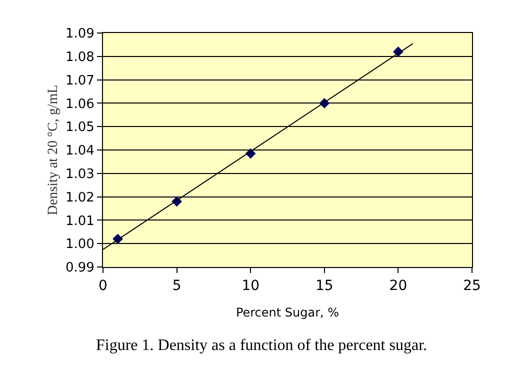  What do you see at coordinates (79, 268) in the screenshot?
I see `y-tick-label: 0.99` at bounding box center [79, 268].